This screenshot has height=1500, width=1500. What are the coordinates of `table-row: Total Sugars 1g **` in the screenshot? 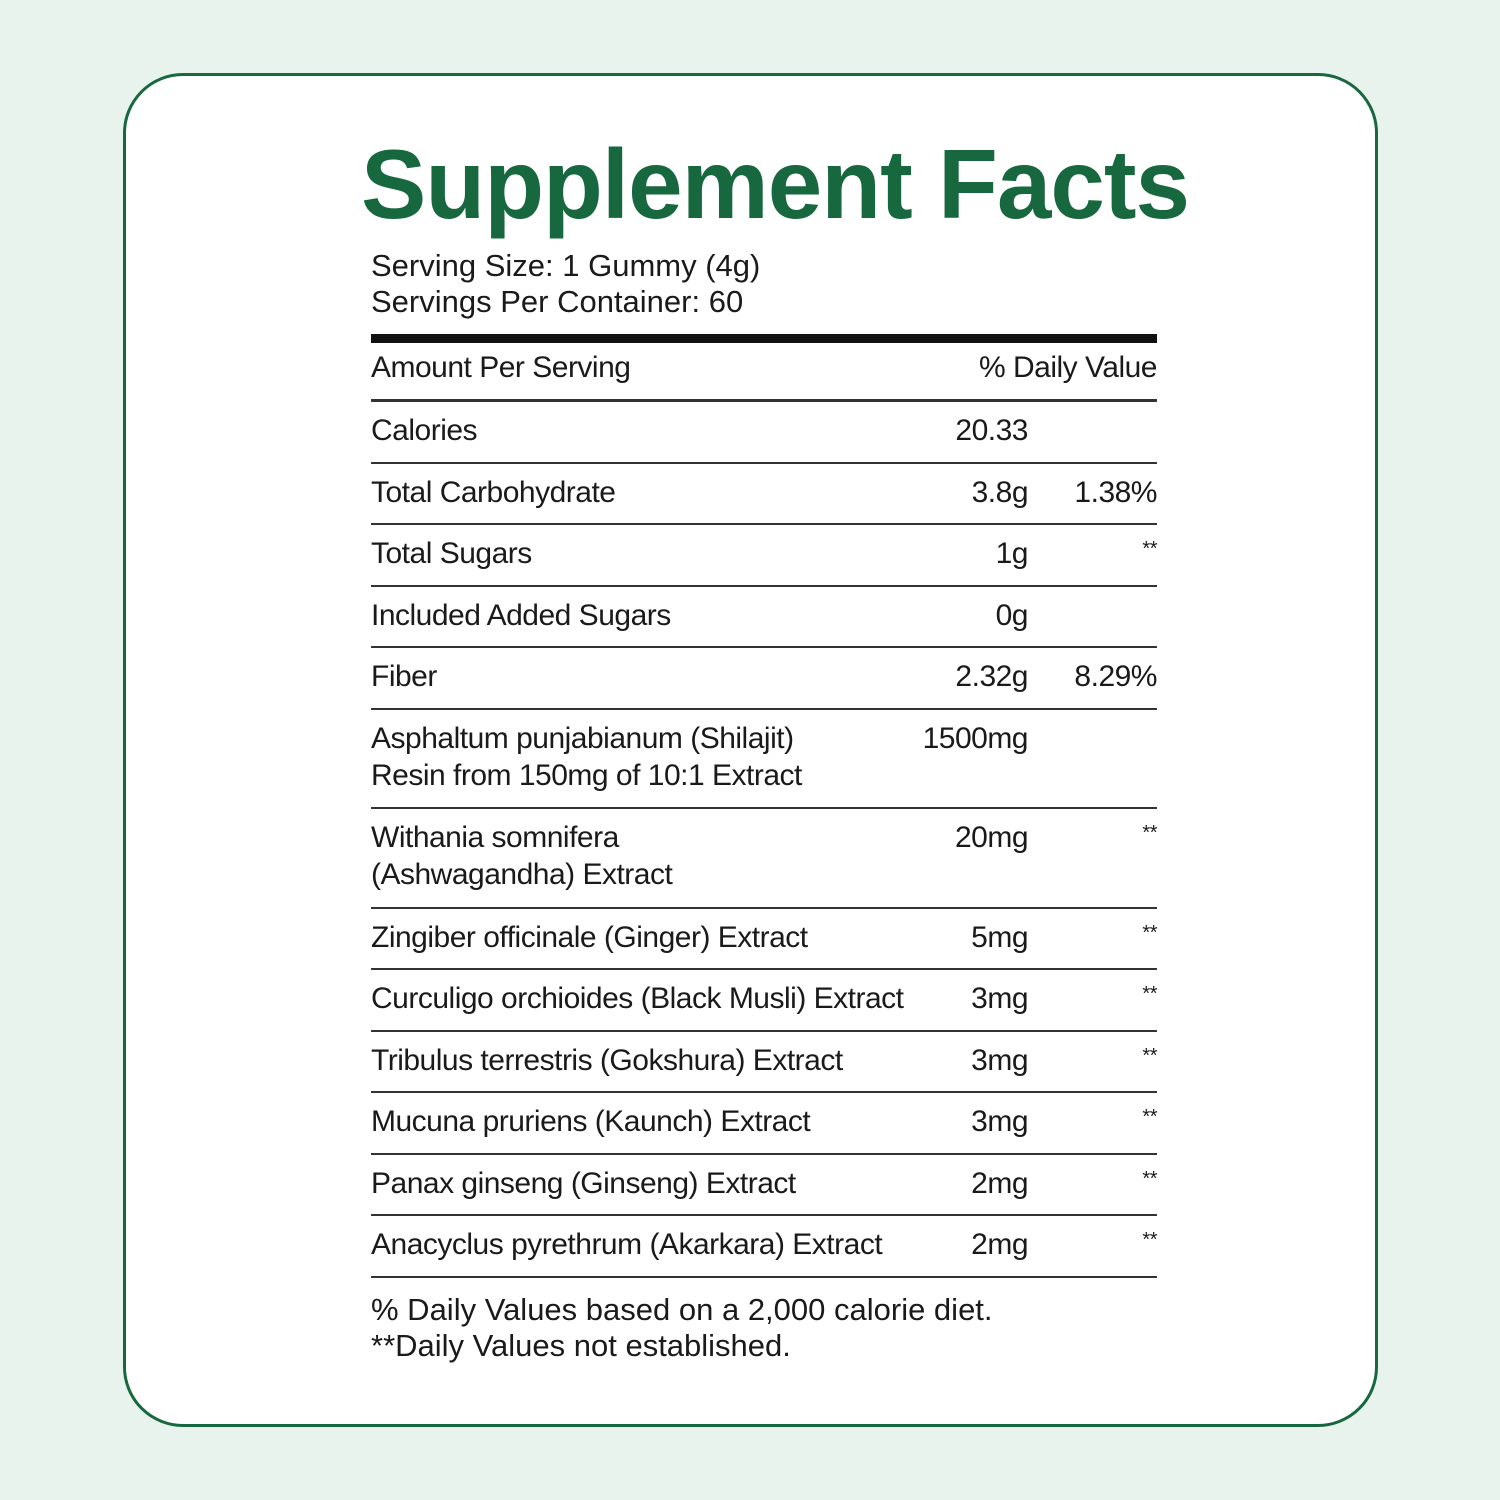 It's located at (764, 556).